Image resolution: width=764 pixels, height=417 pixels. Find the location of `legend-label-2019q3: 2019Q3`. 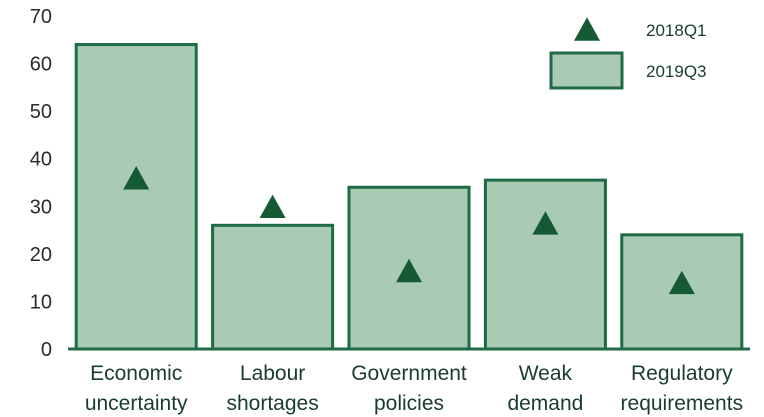

legend-label-2019q3: 2019Q3 is located at coordinates (676, 71).